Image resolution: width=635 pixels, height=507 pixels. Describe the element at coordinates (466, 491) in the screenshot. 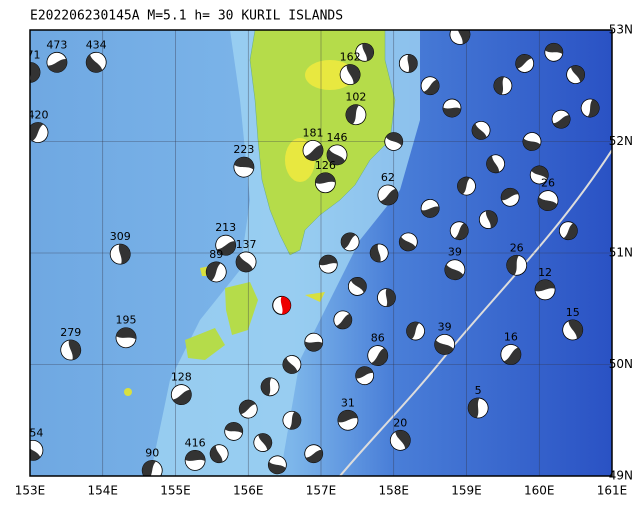

I see `lon-tick-label: 159E` at that location.